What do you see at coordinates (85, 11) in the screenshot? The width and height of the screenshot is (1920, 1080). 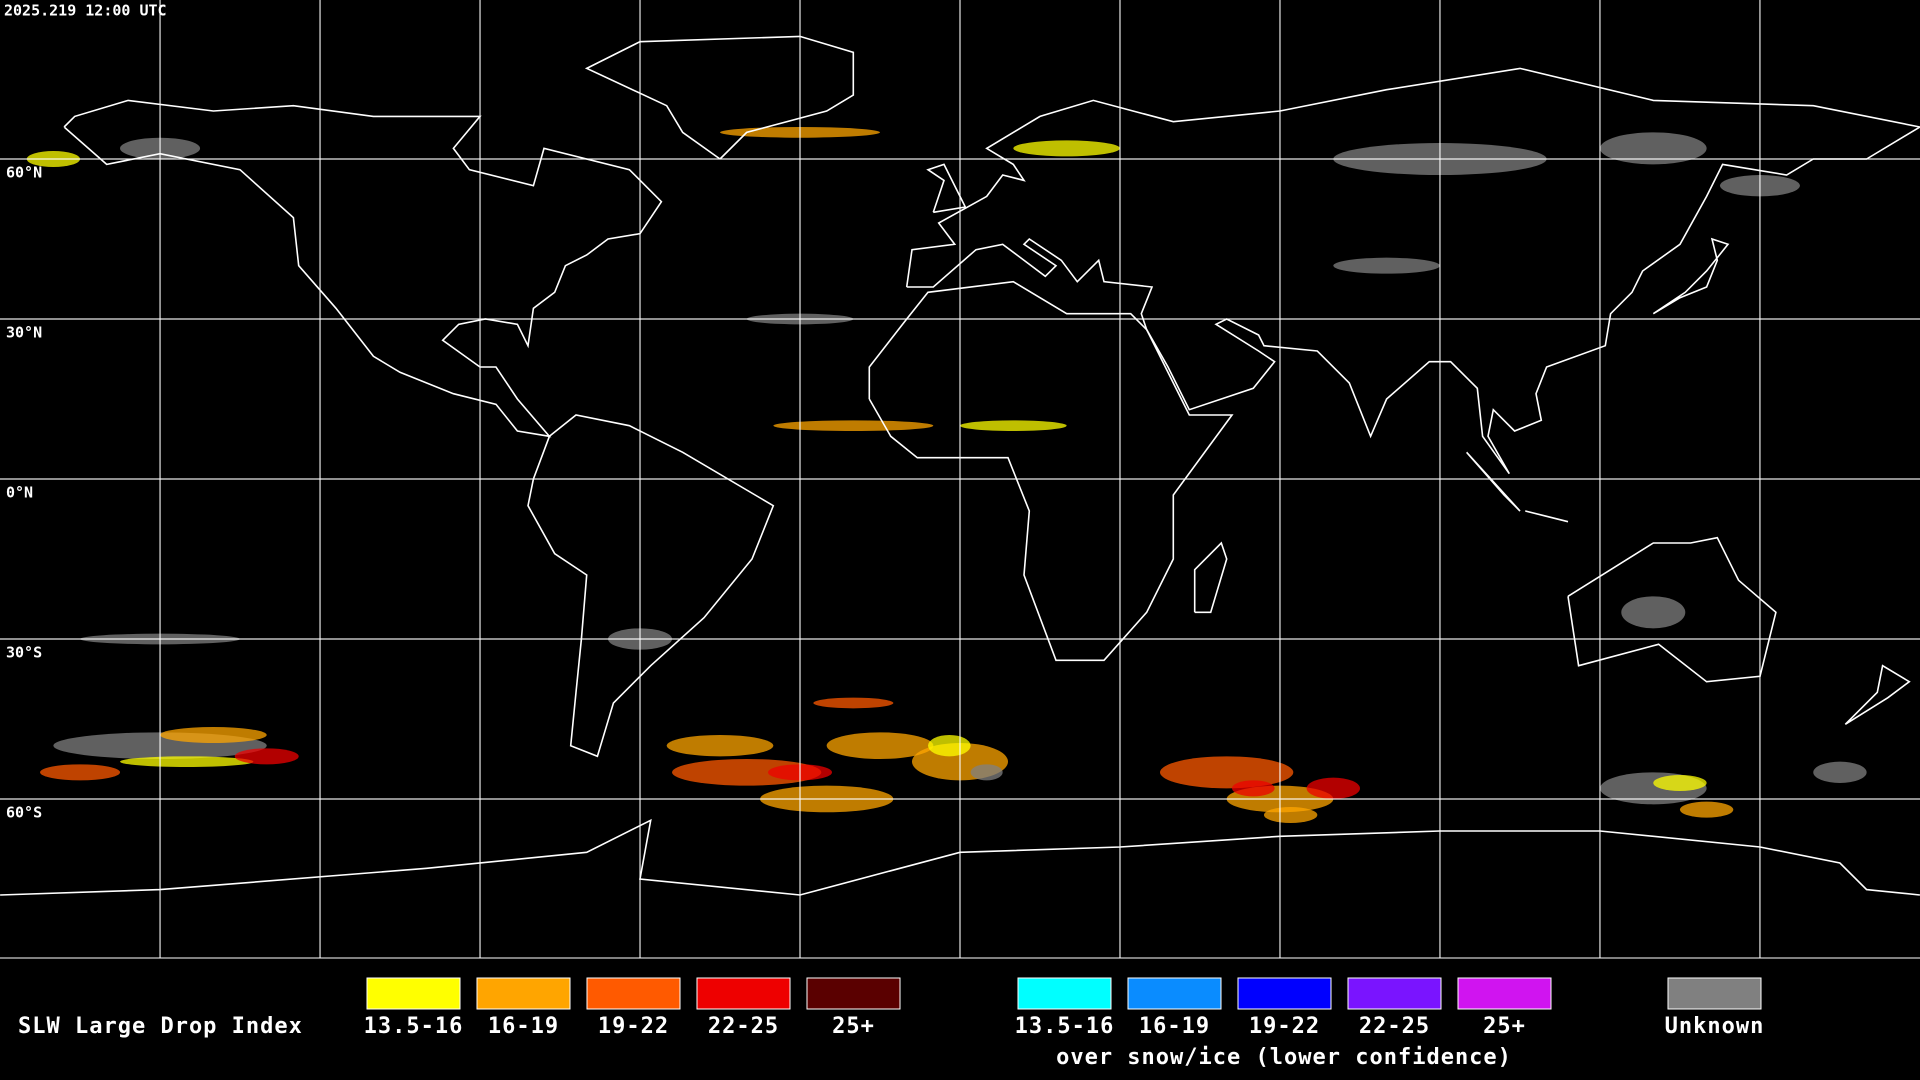 I see `timestamp: 2025.219 12:00 UTC` at bounding box center [85, 11].